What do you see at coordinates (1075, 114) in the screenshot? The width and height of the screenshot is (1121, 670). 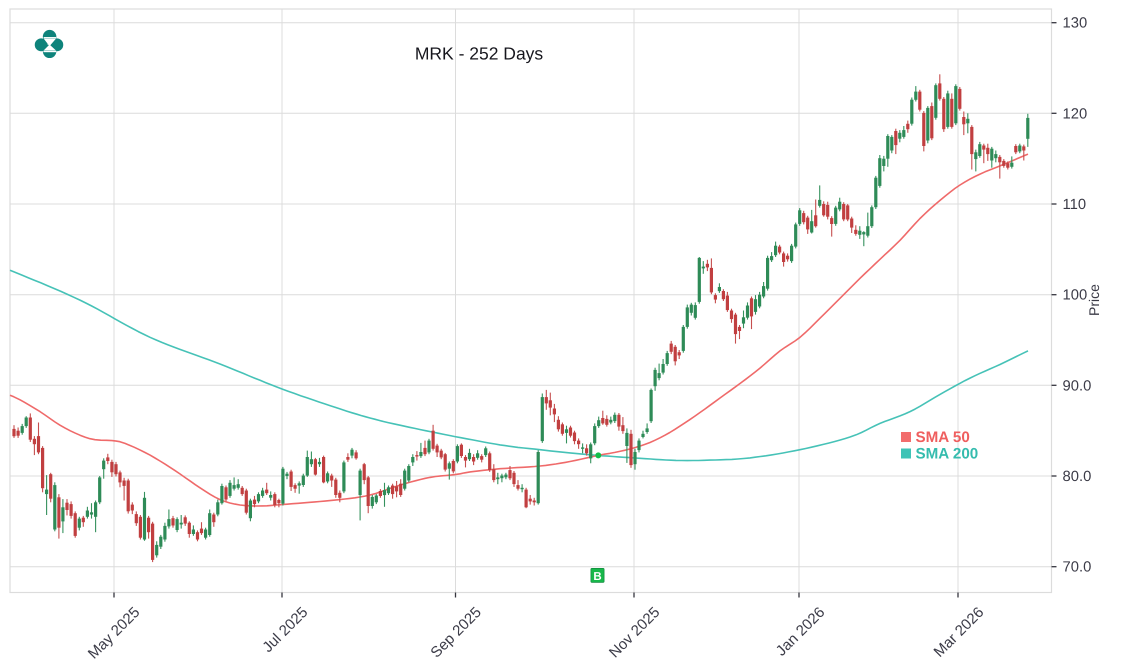 I see `svg-text: 120` at bounding box center [1075, 114].